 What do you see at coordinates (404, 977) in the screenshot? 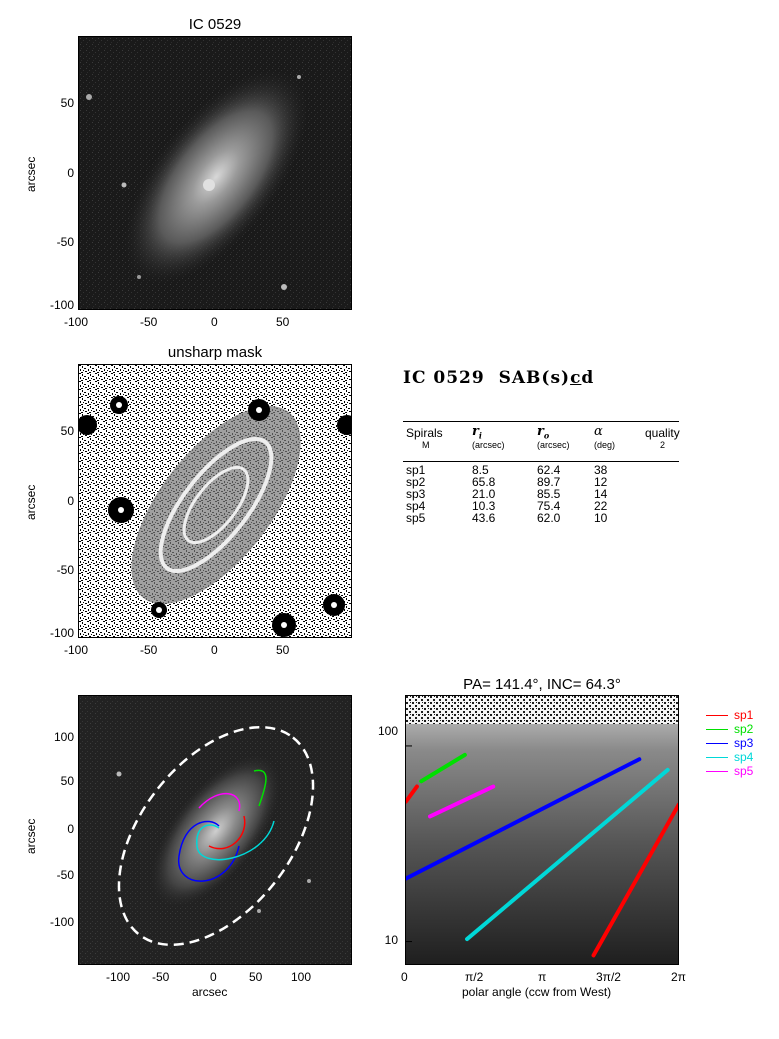
I see `panel4-xtick: 0` at bounding box center [404, 977].